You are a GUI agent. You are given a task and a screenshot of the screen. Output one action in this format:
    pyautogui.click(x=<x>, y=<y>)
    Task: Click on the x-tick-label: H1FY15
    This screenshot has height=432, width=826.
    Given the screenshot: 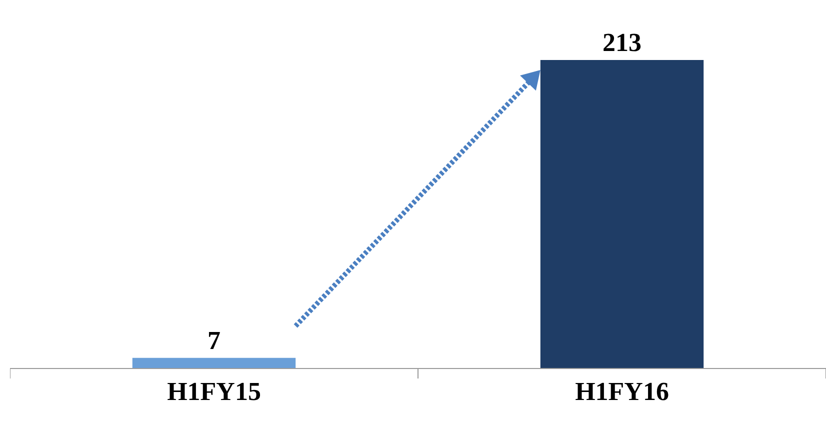 What is the action you would take?
    pyautogui.click(x=214, y=391)
    